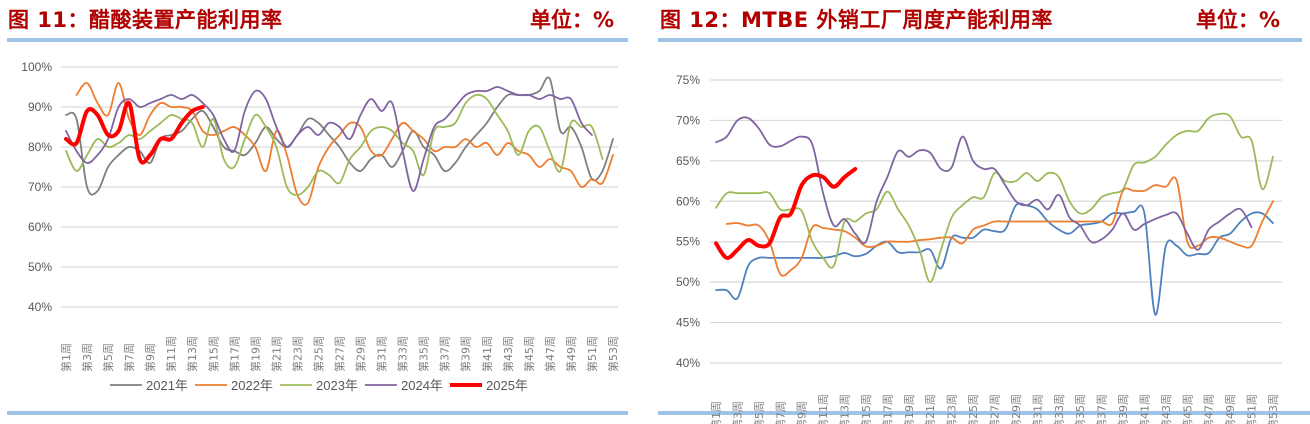 This screenshot has height=424, width=1310. I want to click on left-x-tick-label: 第29周, so click(361, 354).